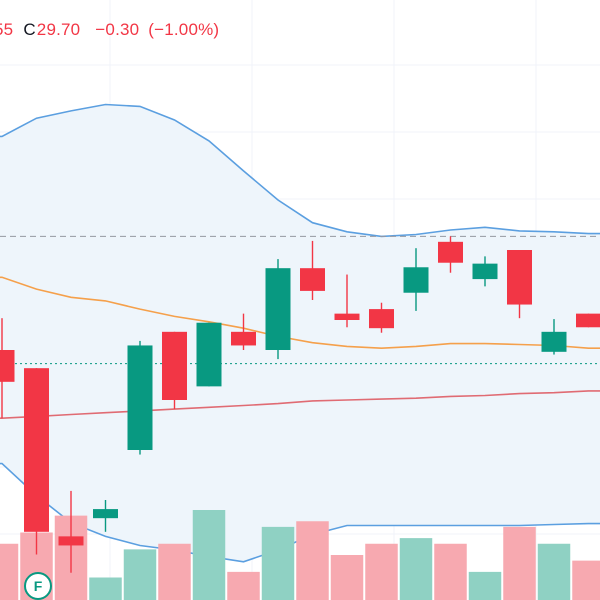  I want to click on legend-change-pct: (−1.00%), so click(184, 29).